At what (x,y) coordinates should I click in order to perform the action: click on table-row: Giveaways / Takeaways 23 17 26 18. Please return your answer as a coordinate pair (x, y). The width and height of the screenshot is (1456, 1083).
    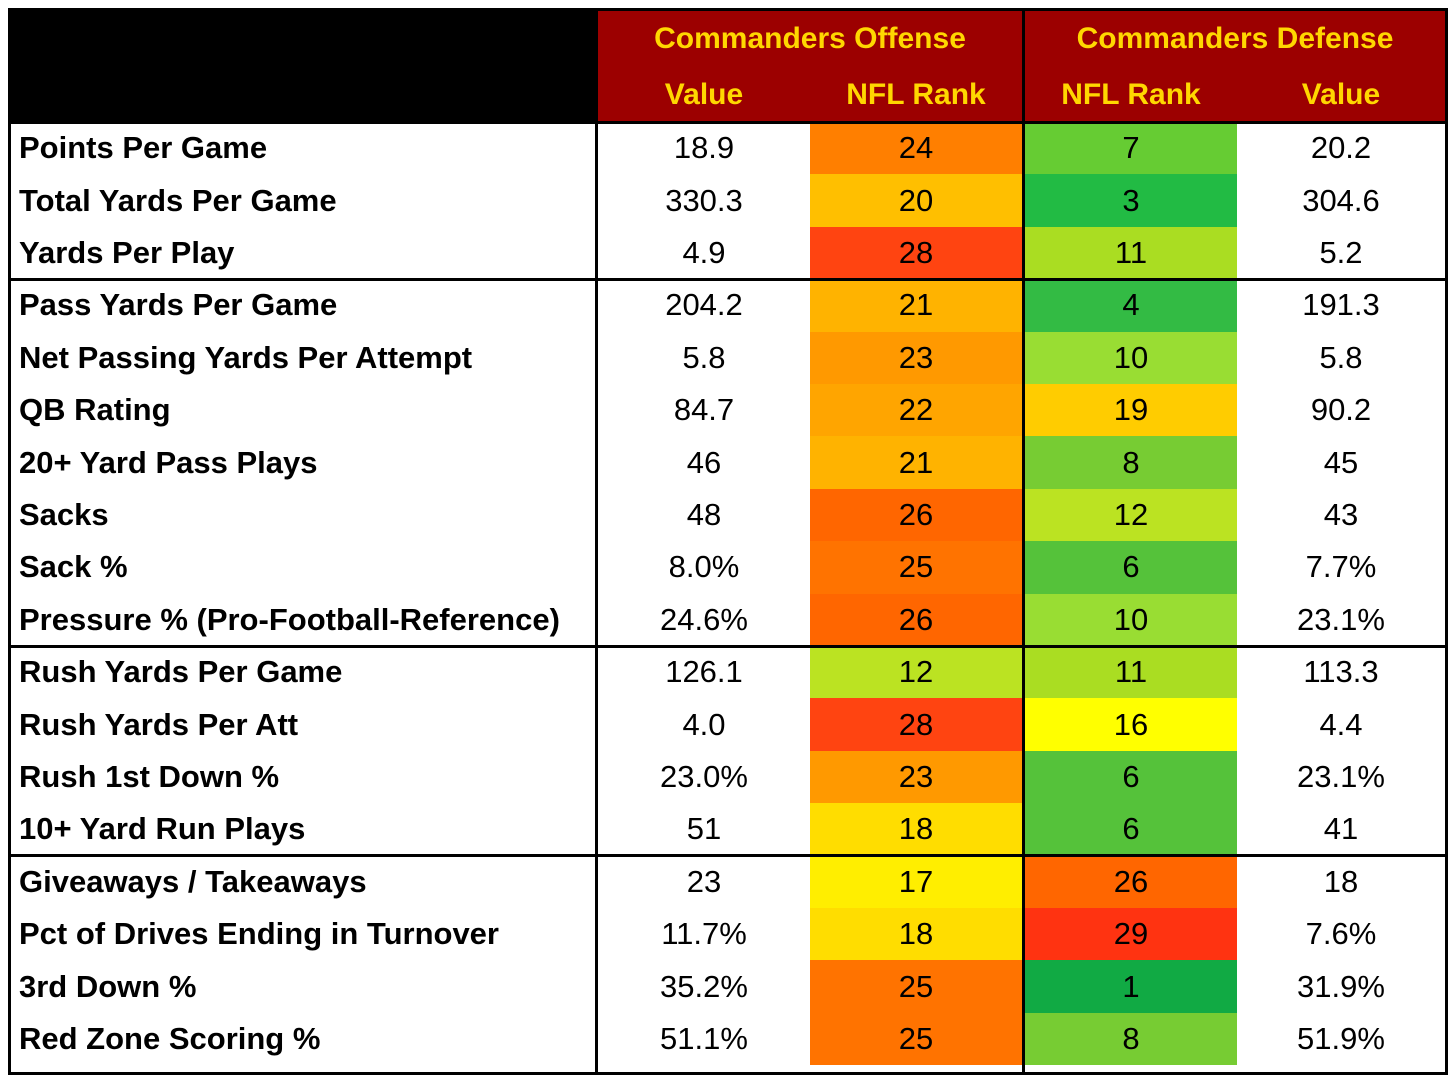
    Looking at the image, I should click on (728, 881).